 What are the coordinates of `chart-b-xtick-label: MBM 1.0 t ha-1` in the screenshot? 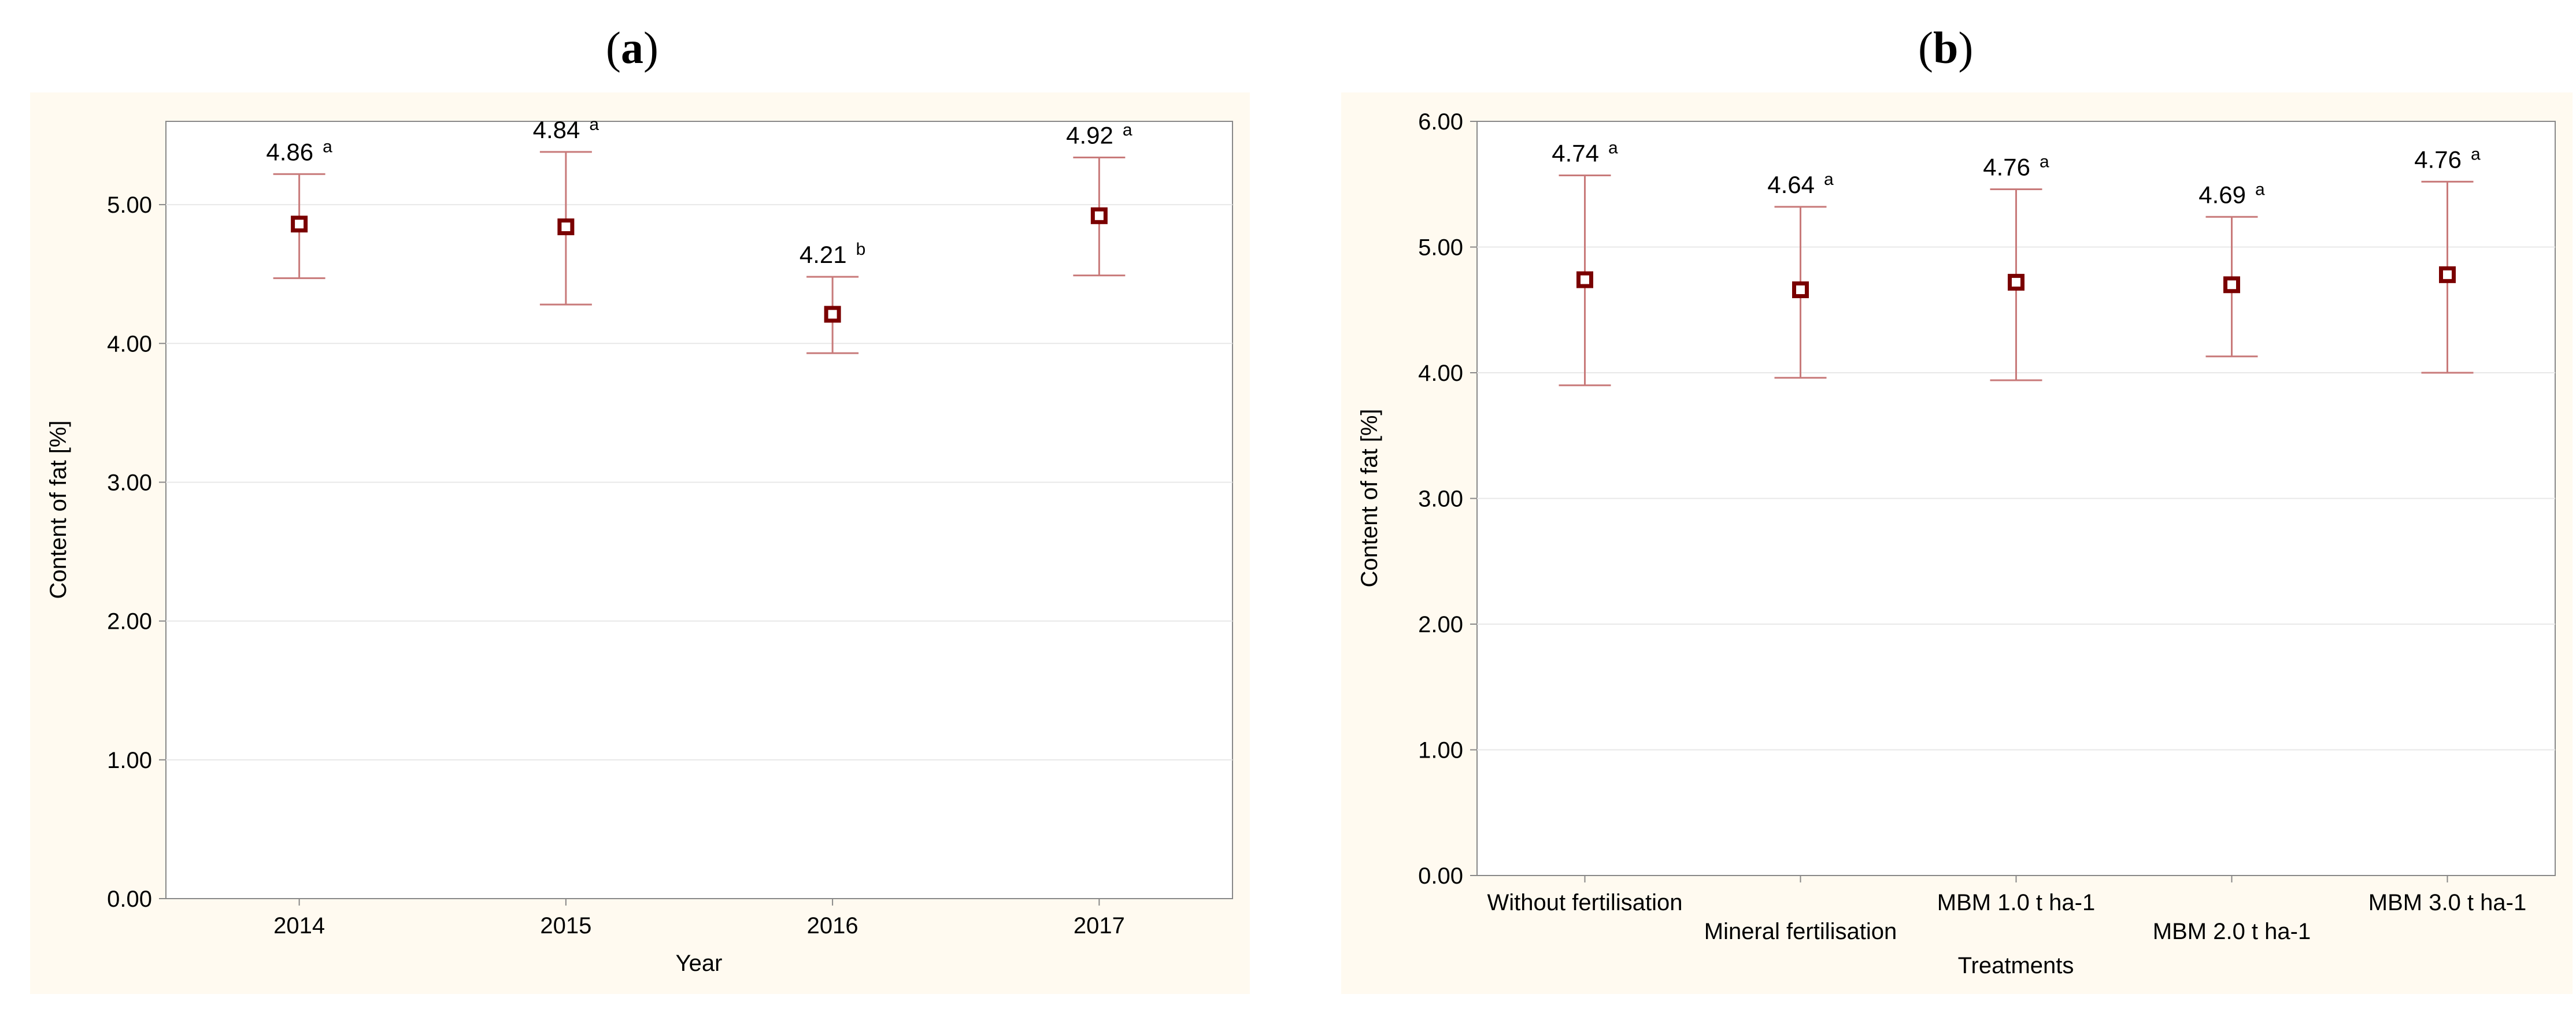 It's located at (2016, 902).